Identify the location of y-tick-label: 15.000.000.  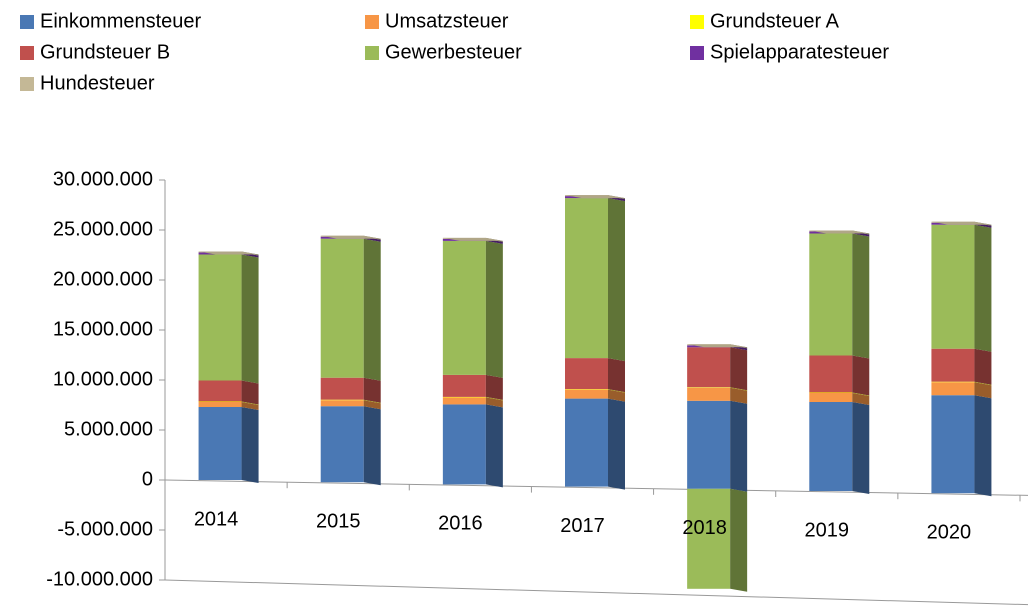
(103, 329).